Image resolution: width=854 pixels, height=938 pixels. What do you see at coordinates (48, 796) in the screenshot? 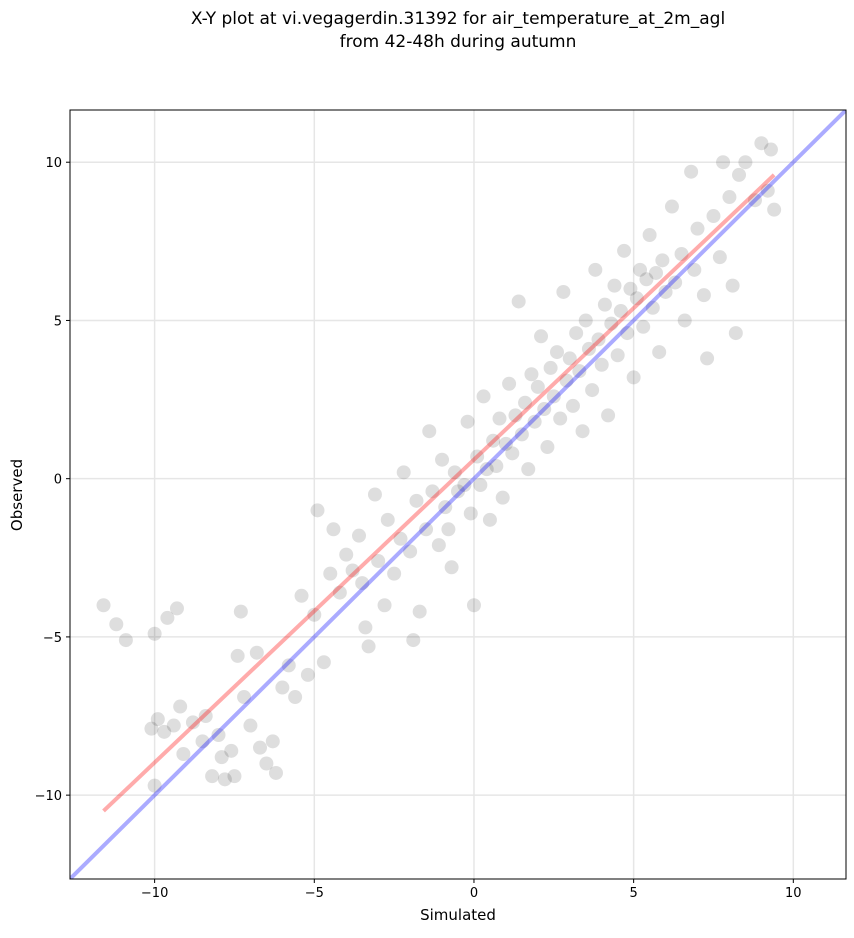
I see `y-tick-label: −10` at bounding box center [48, 796].